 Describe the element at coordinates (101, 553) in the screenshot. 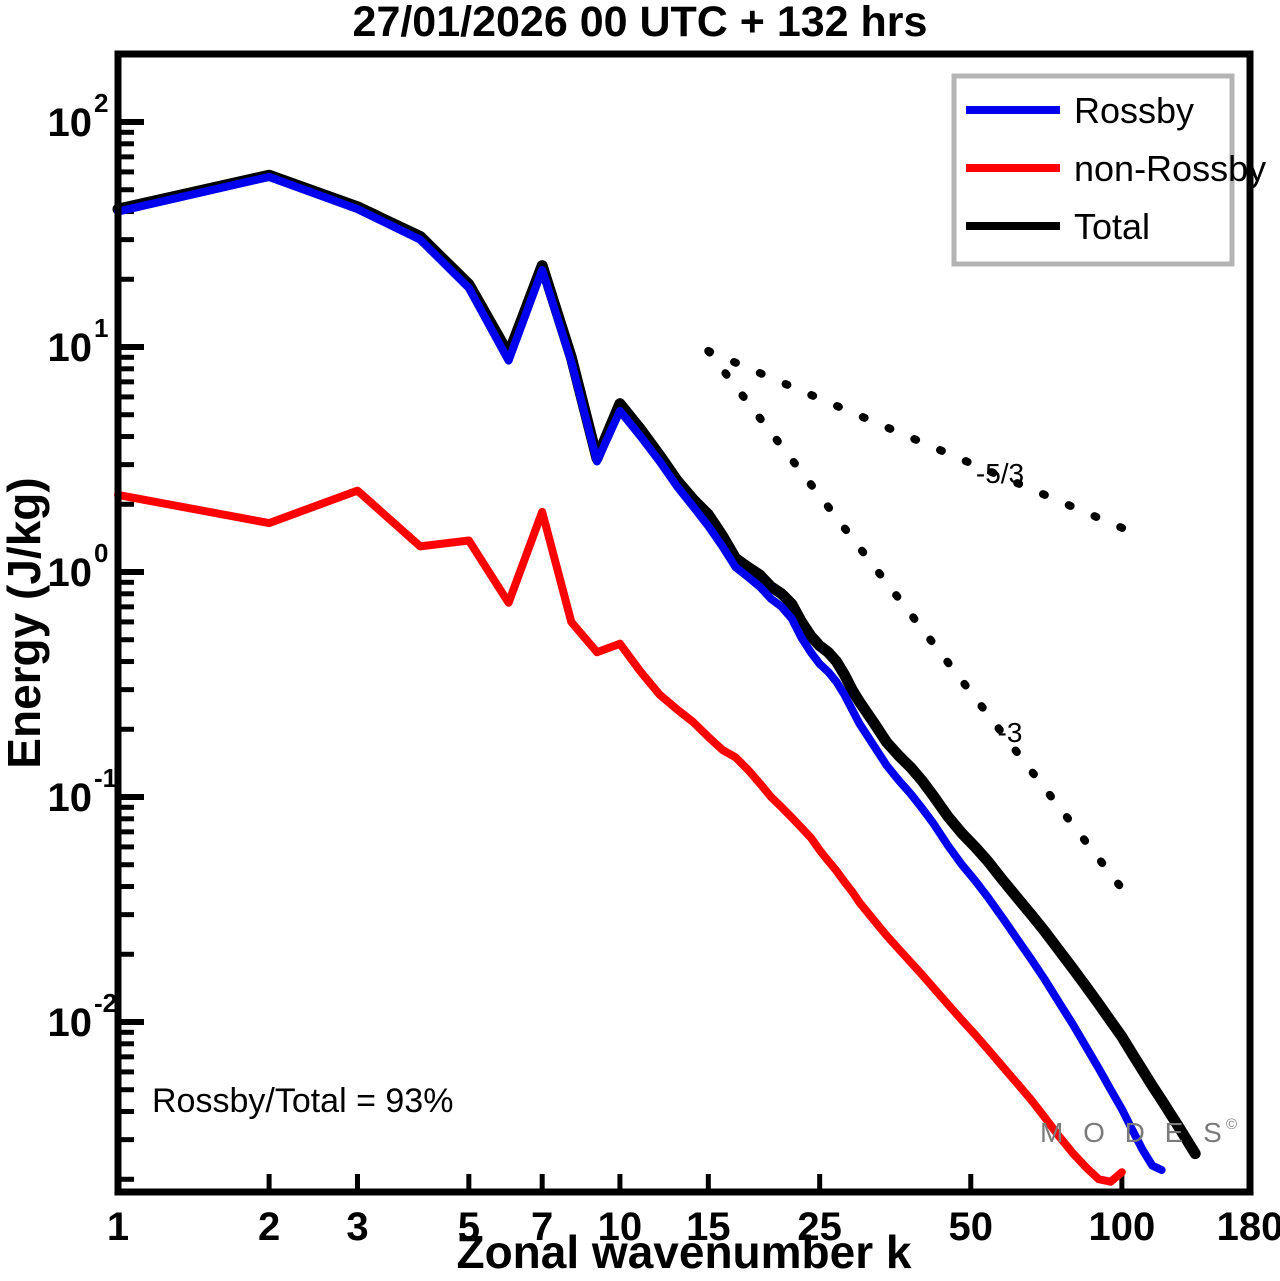

I see `y-tick-exponent: 0` at that location.